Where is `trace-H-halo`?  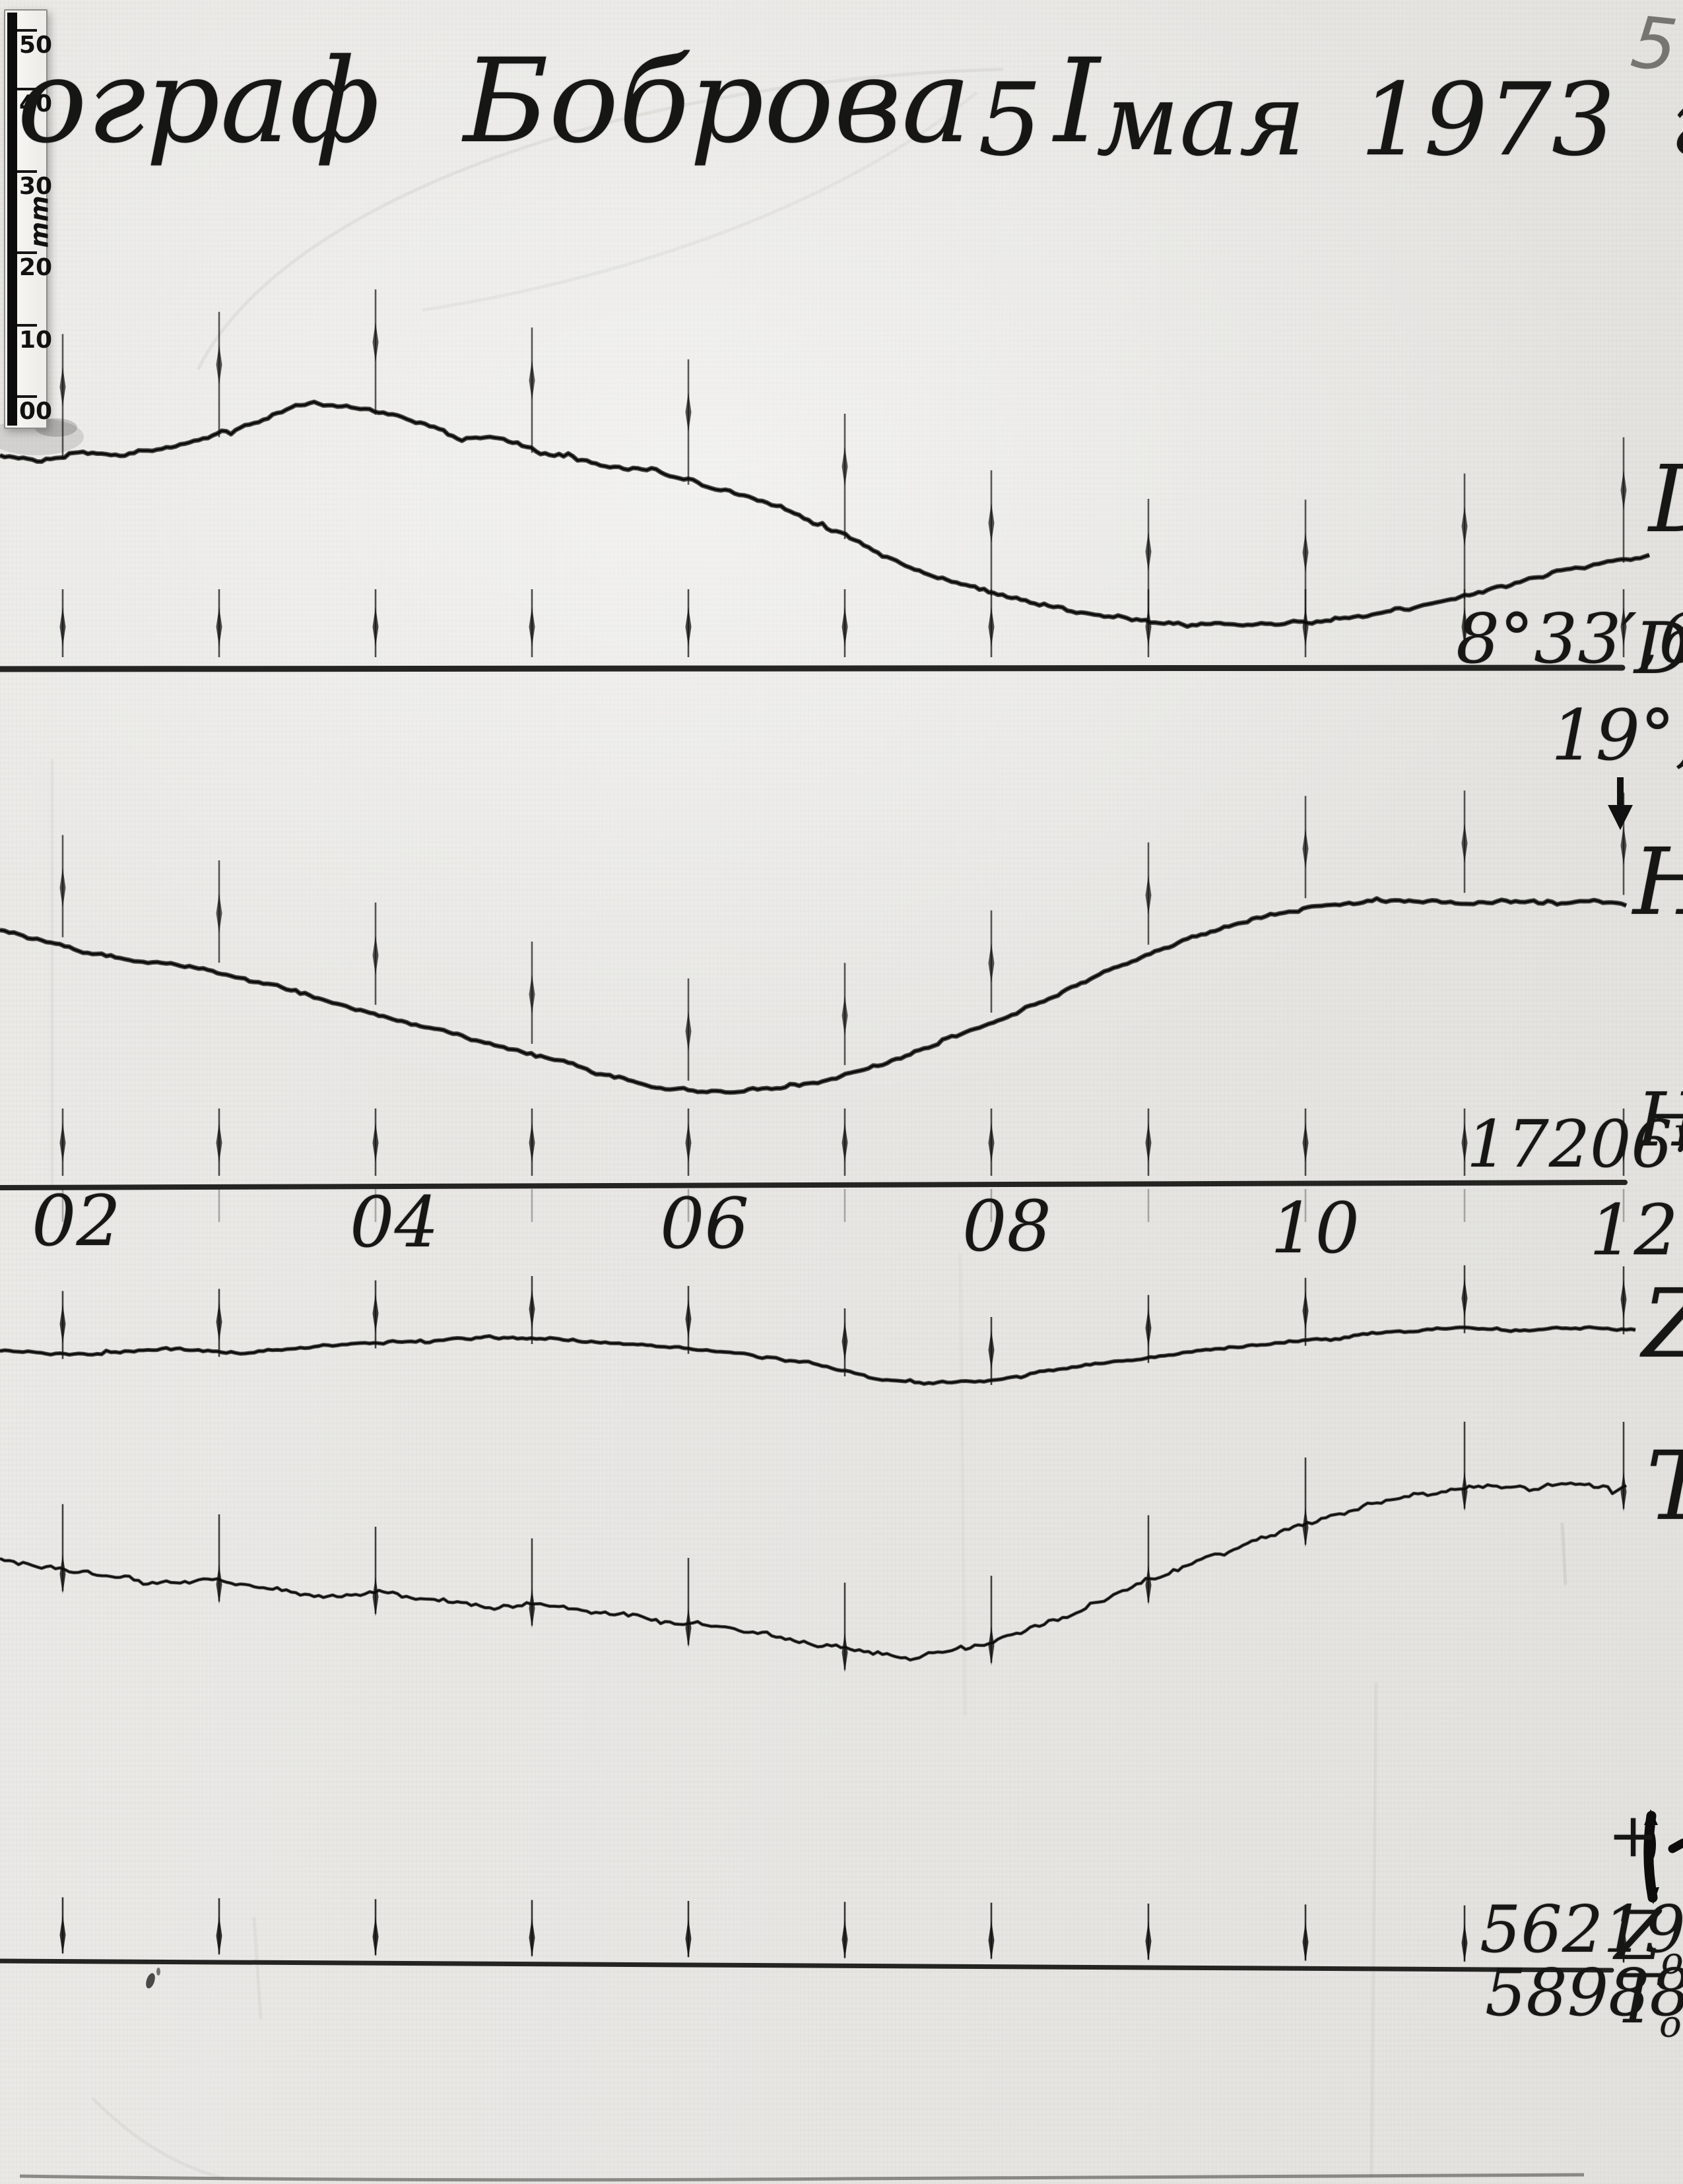 trace-H-halo is located at coordinates (814, 995).